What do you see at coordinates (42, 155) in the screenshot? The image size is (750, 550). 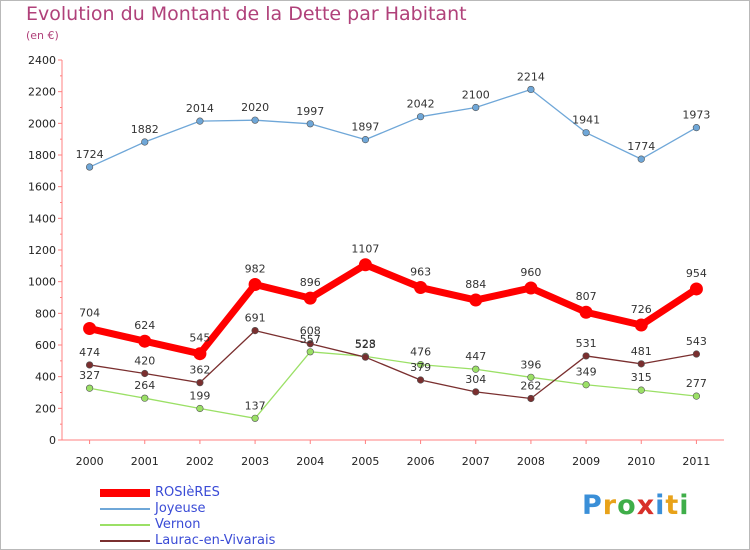 I see `y-tick-label: 1800` at bounding box center [42, 155].